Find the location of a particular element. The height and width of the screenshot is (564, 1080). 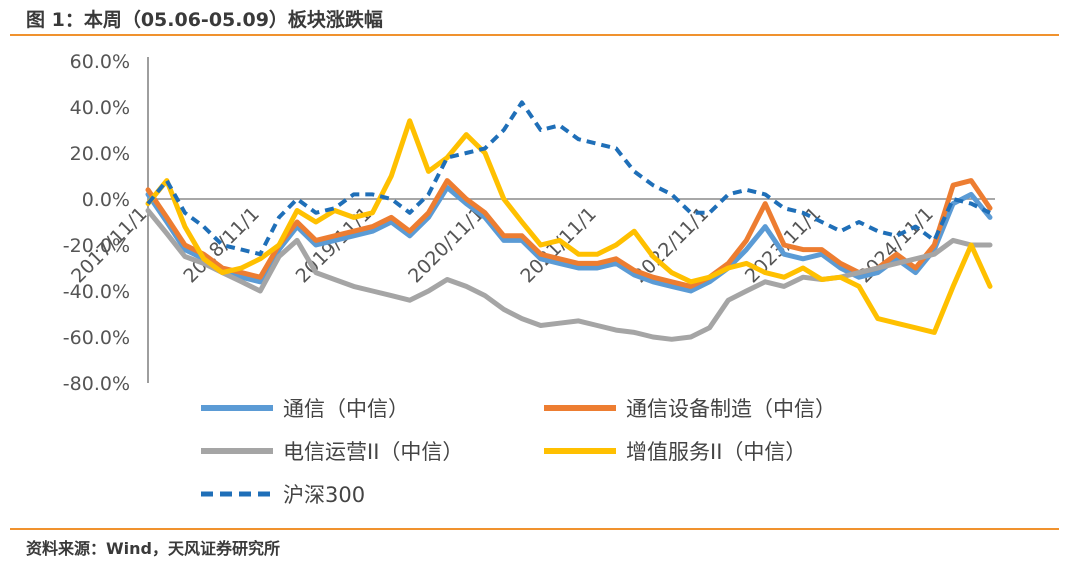

y-tick-label: 20.0% is located at coordinates (100, 154).